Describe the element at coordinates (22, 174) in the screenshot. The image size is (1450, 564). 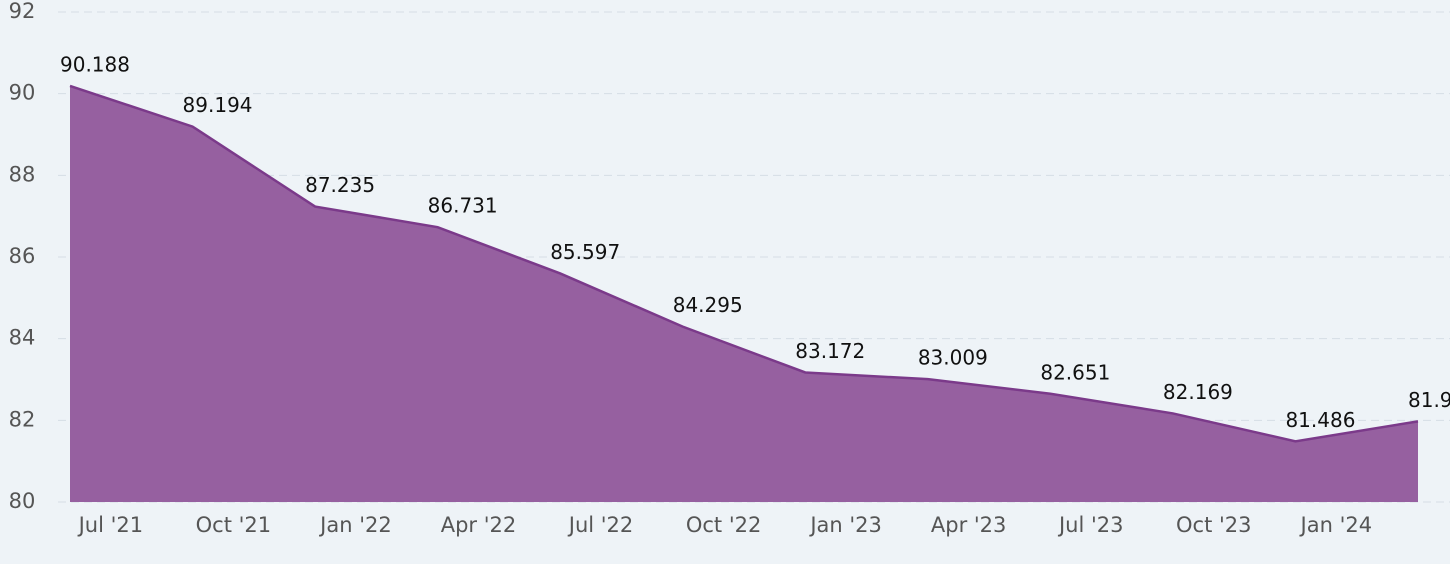
I see `y-tick-label: 88` at that location.